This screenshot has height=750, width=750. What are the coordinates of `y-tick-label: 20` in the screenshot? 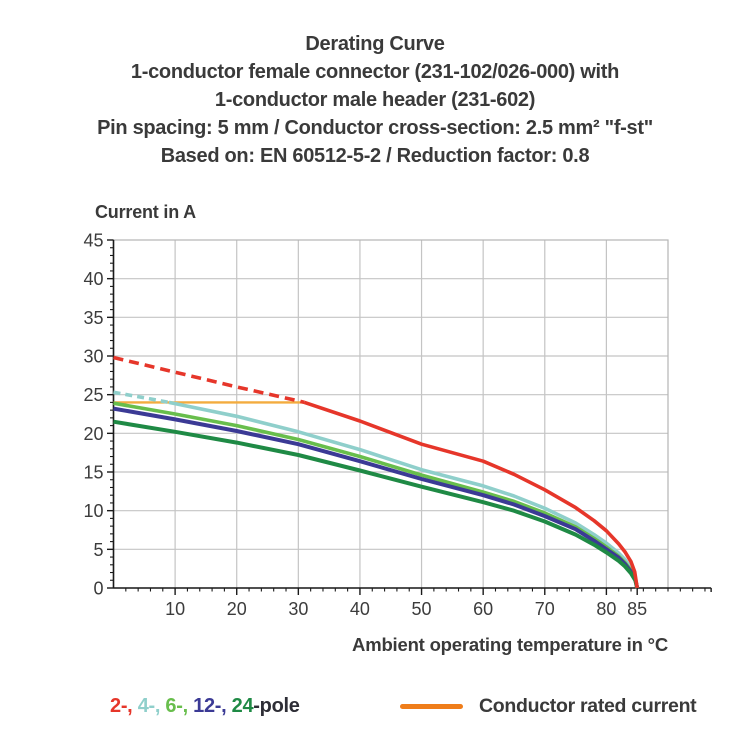 It's located at (93, 434).